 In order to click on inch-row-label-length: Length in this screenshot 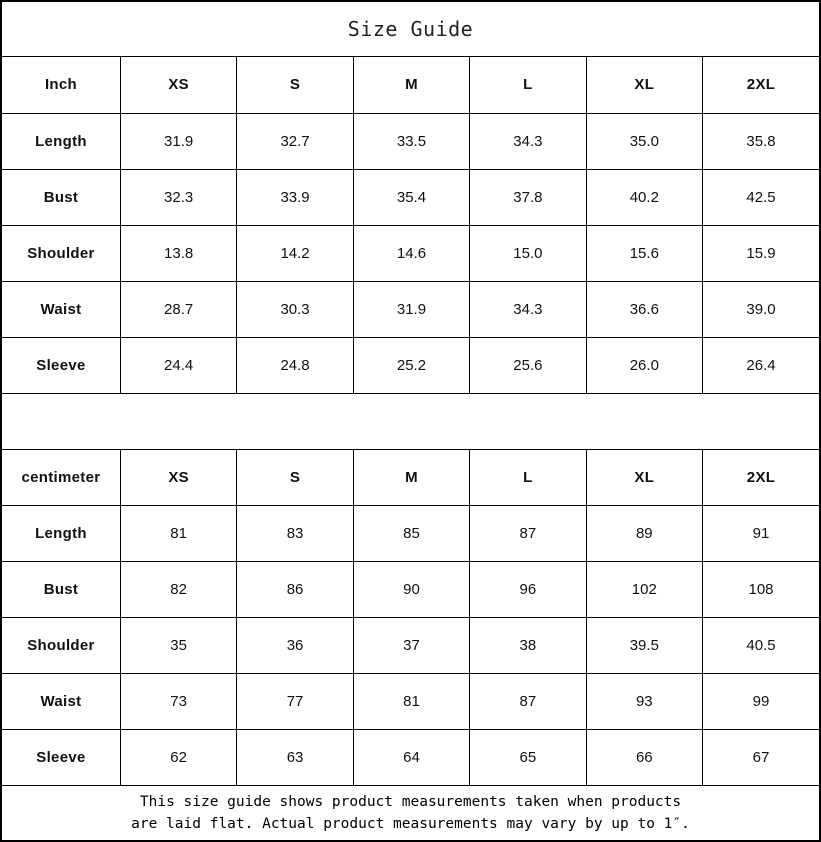, I will do `click(61, 141)`.